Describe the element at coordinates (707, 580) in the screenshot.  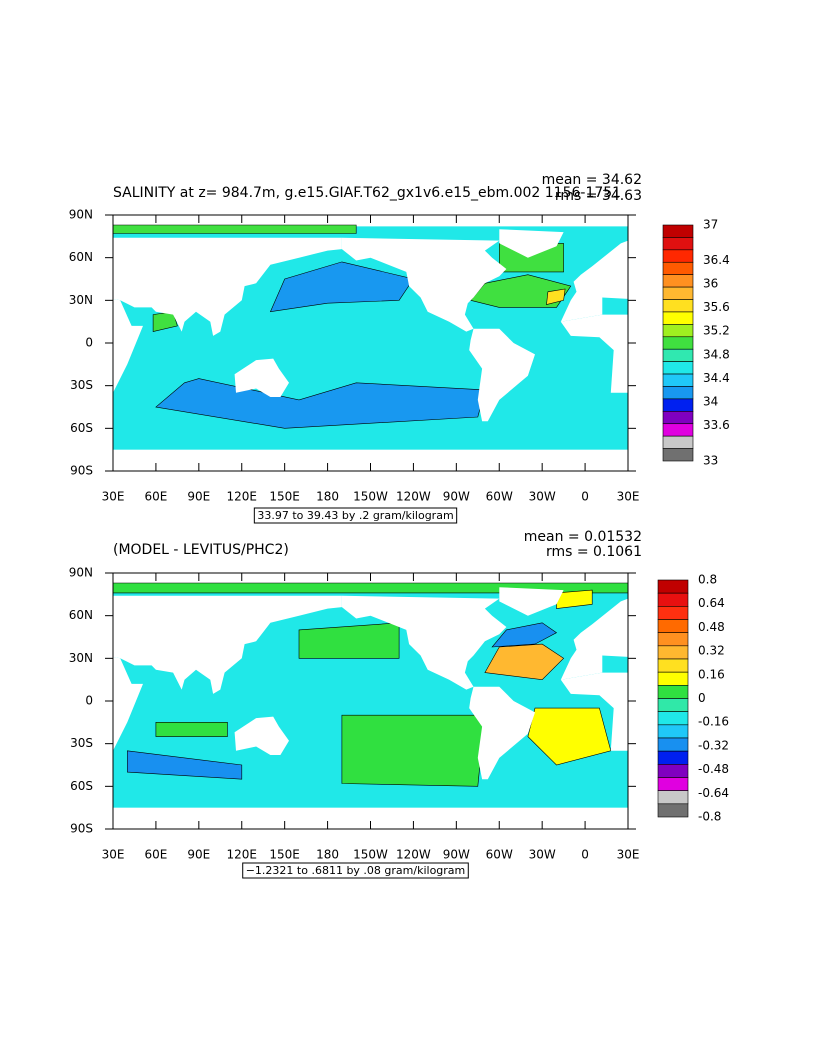
I see `colorbar-label: 0.8` at that location.